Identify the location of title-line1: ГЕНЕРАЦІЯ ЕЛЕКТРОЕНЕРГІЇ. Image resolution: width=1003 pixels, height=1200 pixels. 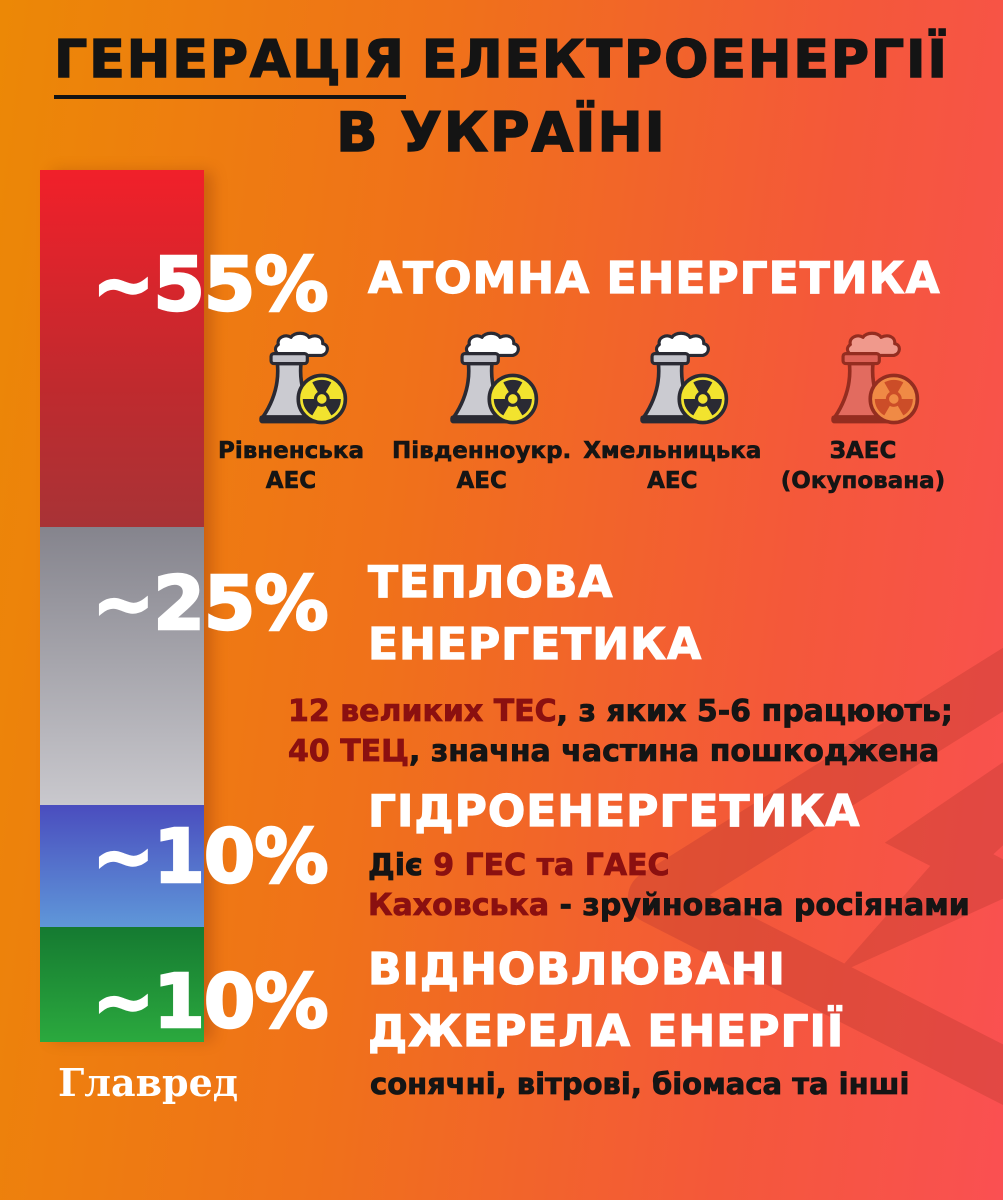
(501, 64).